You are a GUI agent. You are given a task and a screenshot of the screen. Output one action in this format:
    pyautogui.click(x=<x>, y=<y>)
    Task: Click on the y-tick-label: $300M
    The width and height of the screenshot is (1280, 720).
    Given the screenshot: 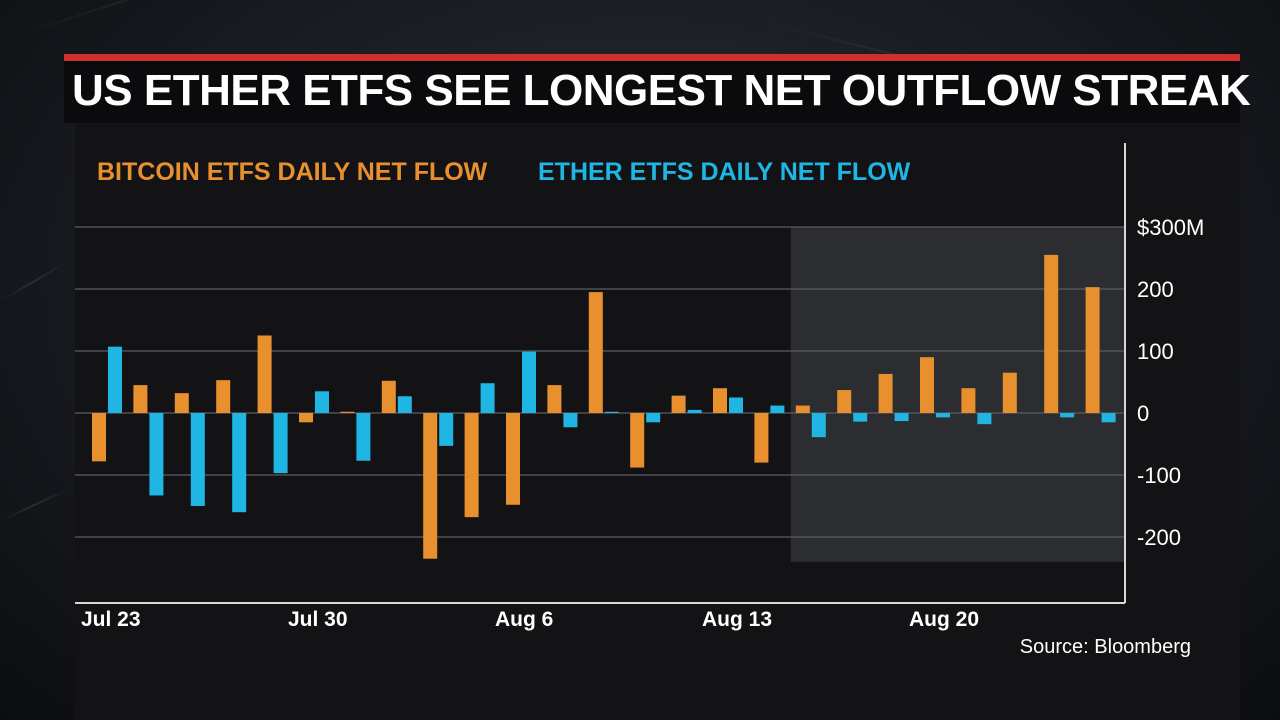 What is the action you would take?
    pyautogui.click(x=1170, y=227)
    